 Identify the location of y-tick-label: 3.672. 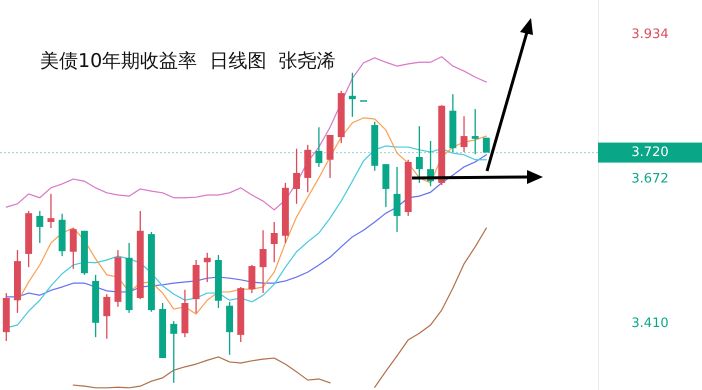
(650, 179).